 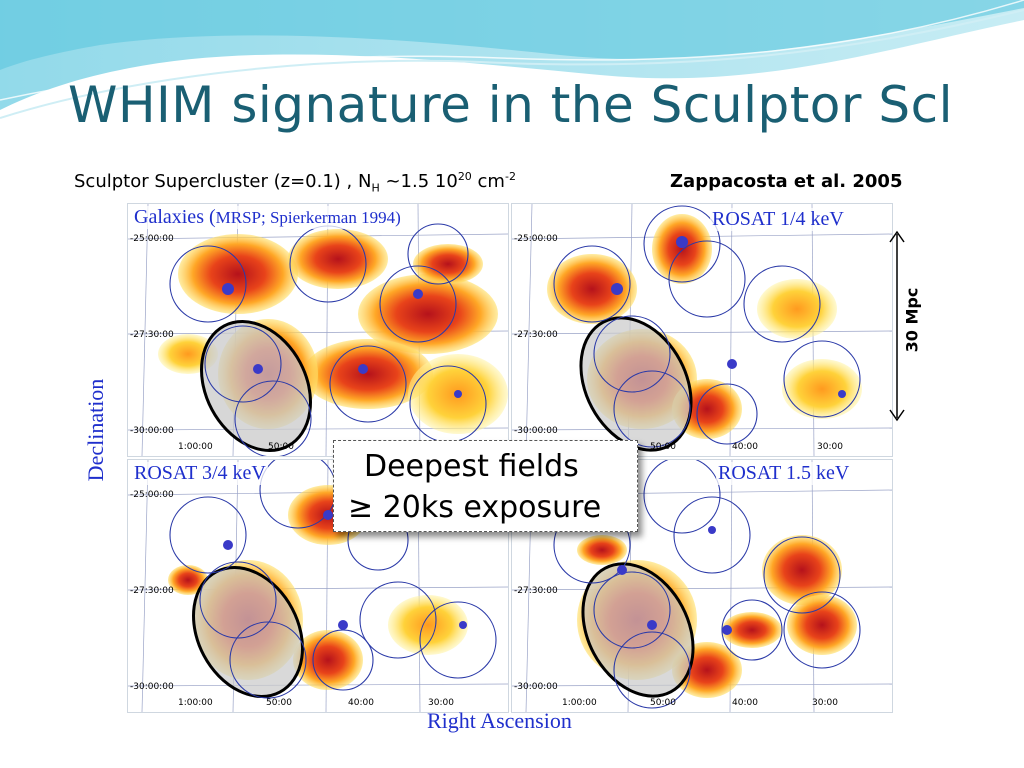 What do you see at coordinates (786, 181) in the screenshot?
I see `reference-citation: Zappacosta et al. 2005` at bounding box center [786, 181].